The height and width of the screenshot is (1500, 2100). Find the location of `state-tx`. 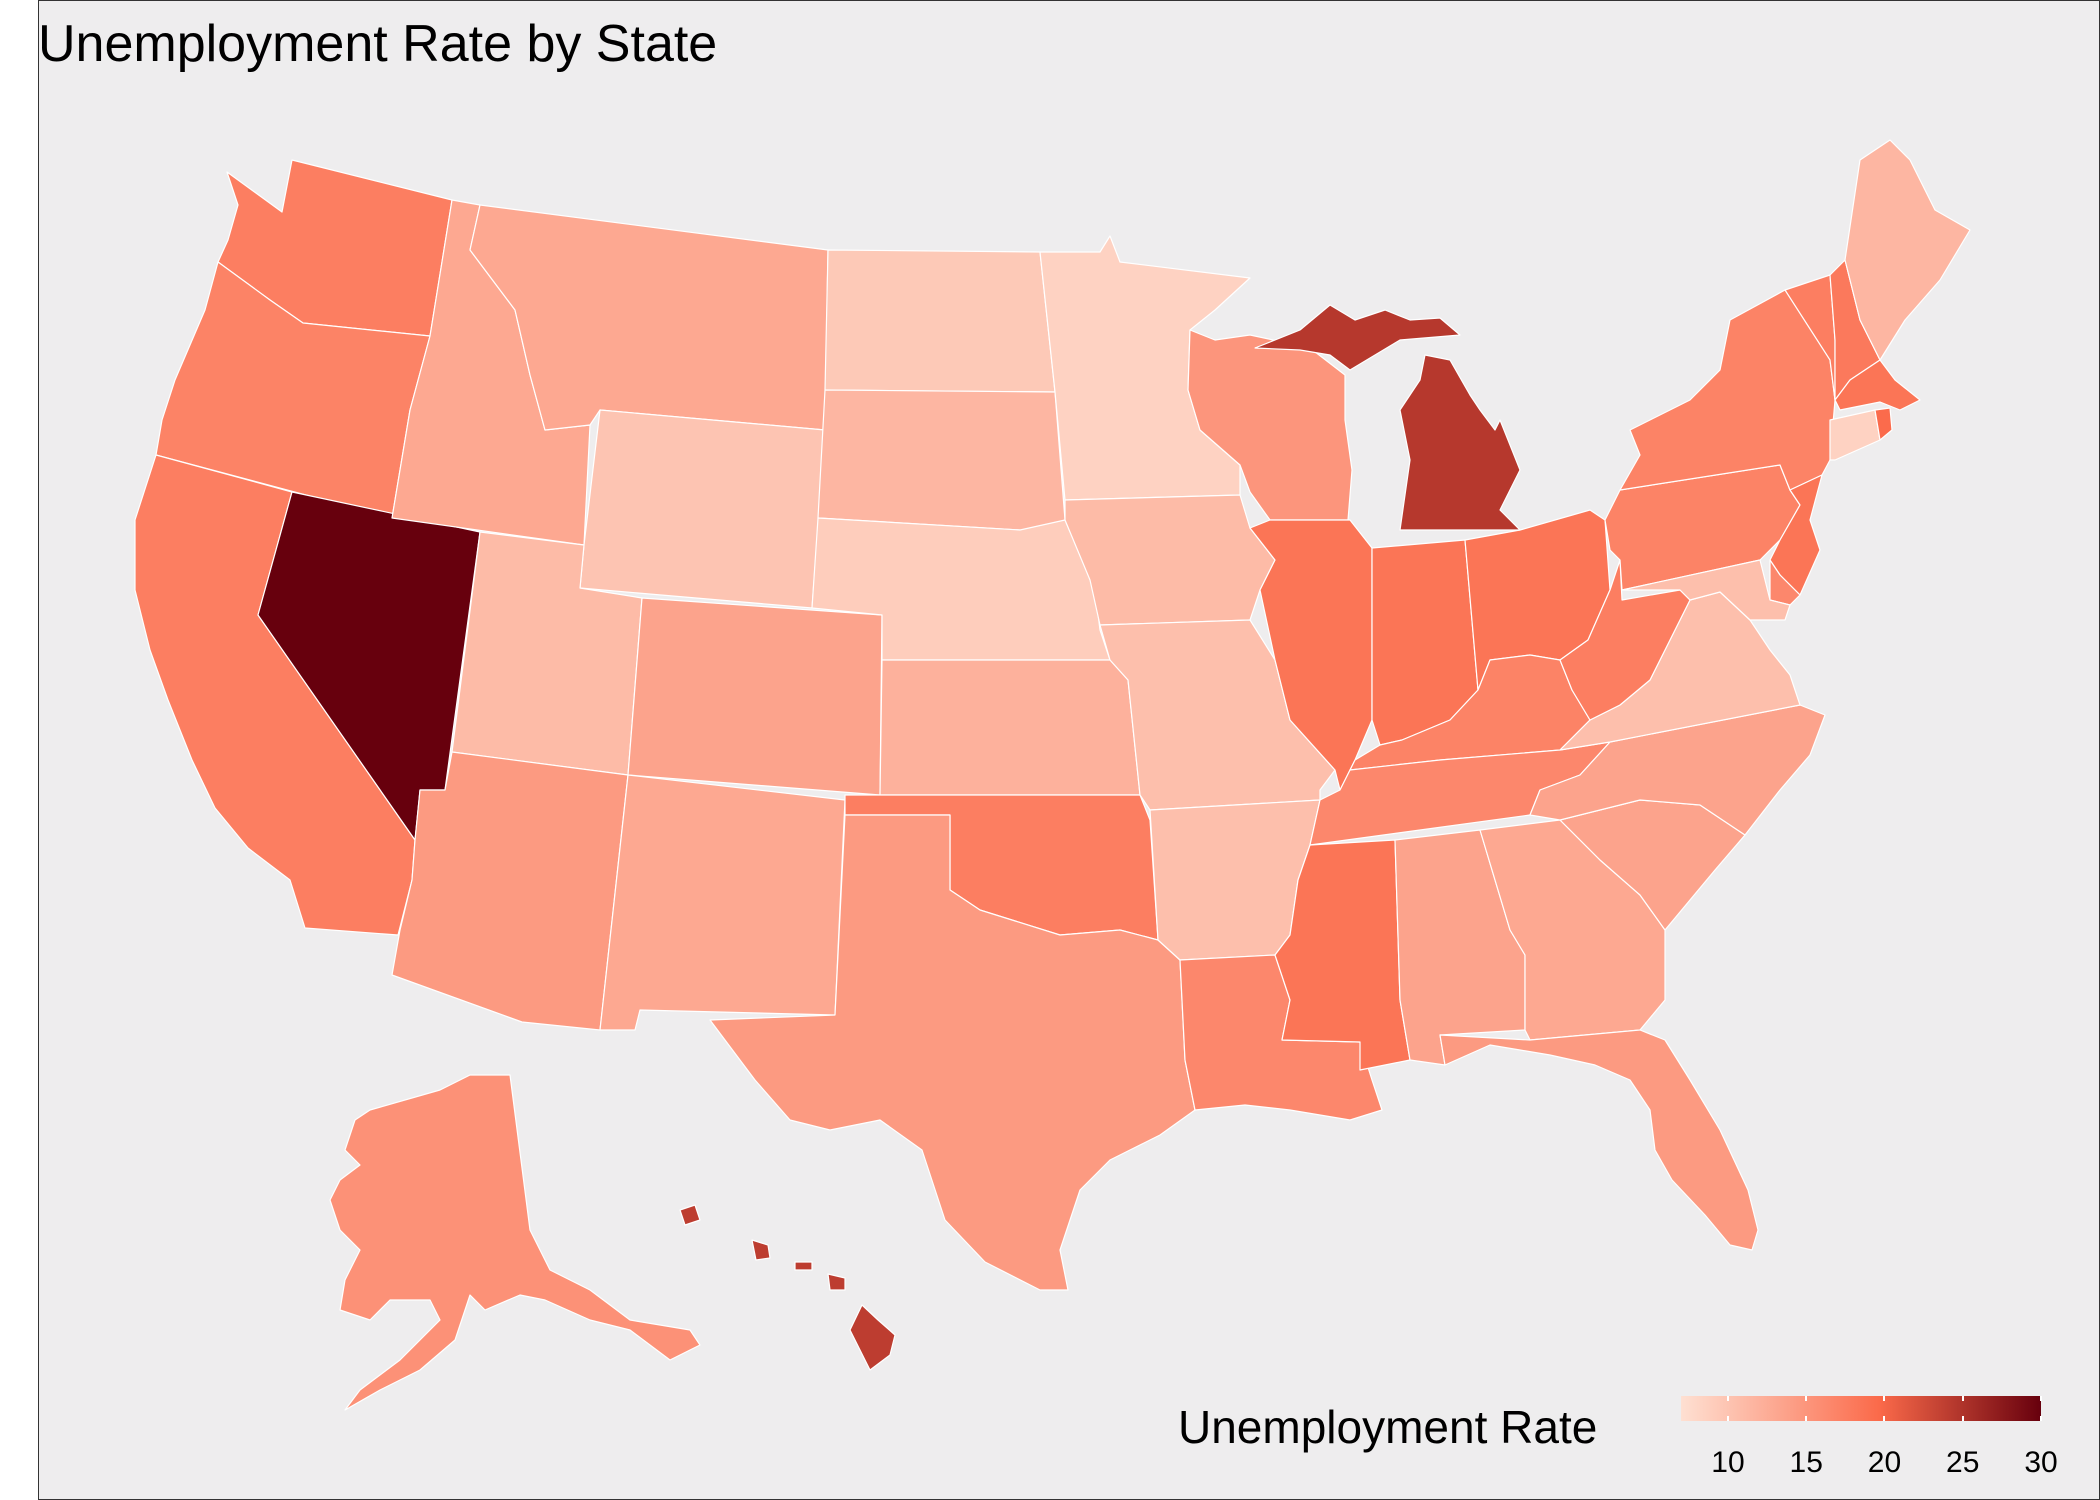

state-tx is located at coordinates (952, 1052).